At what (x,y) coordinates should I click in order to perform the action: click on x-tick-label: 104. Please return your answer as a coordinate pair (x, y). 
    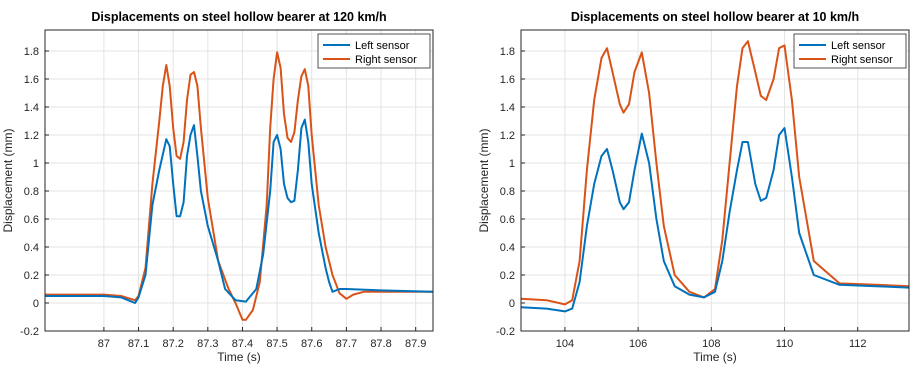
    Looking at the image, I should click on (565, 344).